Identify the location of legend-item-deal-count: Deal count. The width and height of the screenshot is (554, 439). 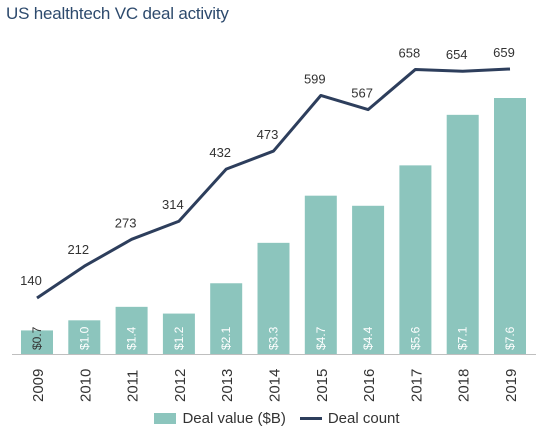
(349, 418).